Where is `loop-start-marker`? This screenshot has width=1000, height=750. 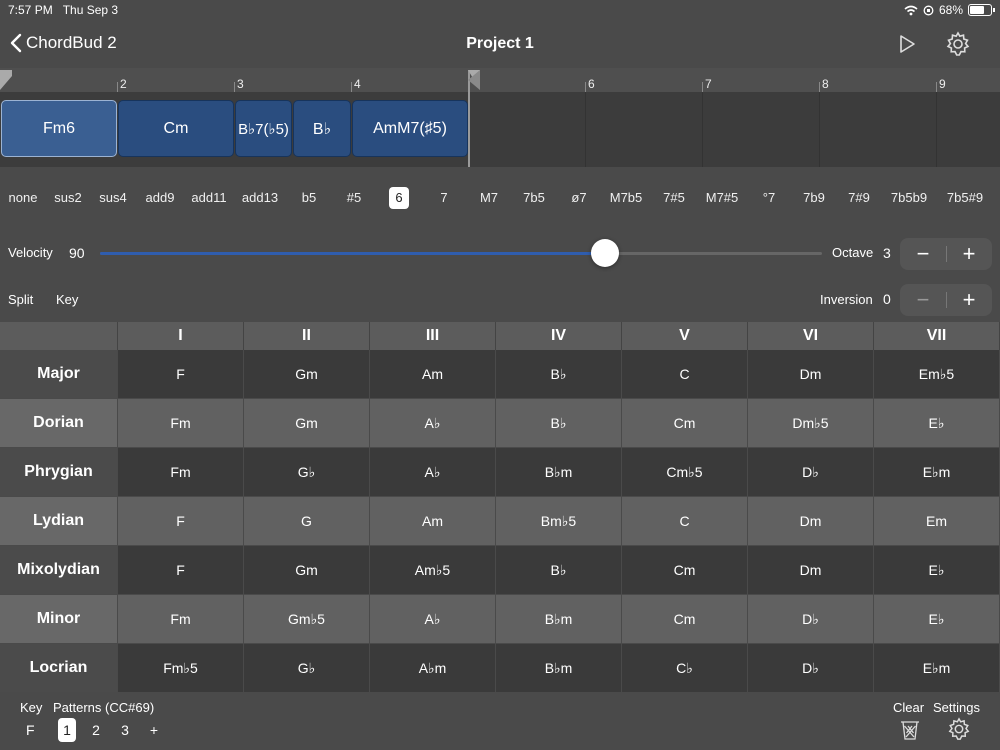
loop-start-marker is located at coordinates (7, 80).